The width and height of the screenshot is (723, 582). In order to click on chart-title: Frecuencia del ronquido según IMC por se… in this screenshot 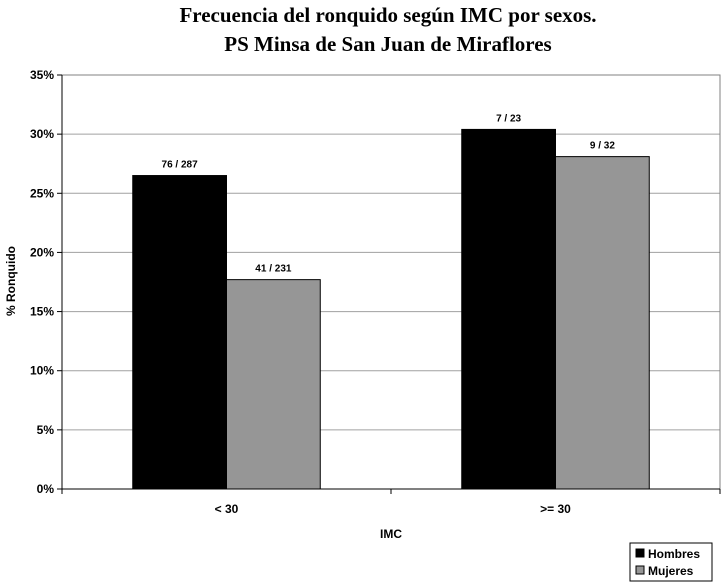, I will do `click(387, 15)`.